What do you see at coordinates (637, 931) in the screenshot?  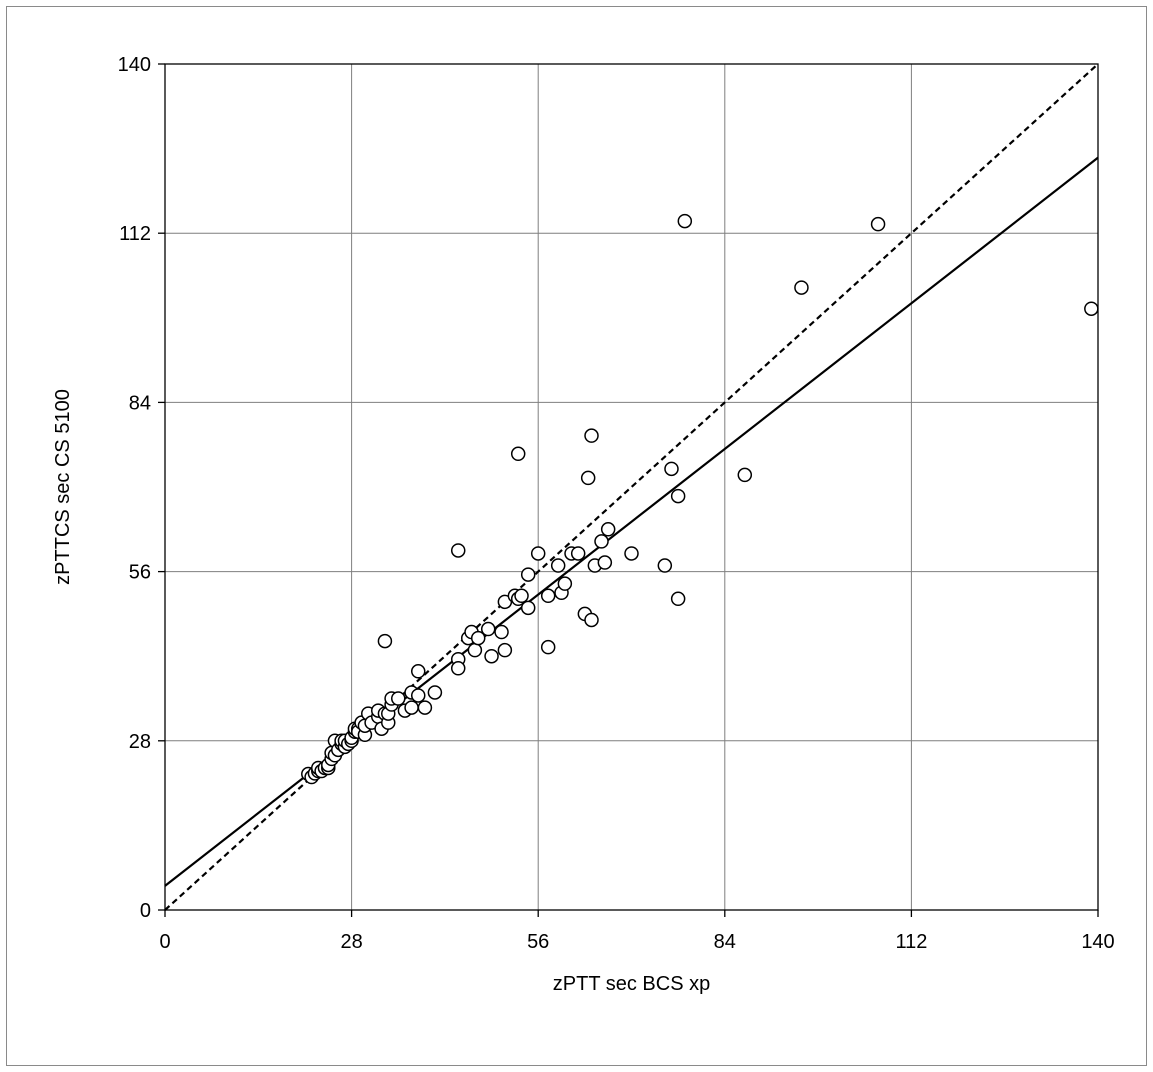 I see `x-axis: 0 28 56 84 112 140` at bounding box center [637, 931].